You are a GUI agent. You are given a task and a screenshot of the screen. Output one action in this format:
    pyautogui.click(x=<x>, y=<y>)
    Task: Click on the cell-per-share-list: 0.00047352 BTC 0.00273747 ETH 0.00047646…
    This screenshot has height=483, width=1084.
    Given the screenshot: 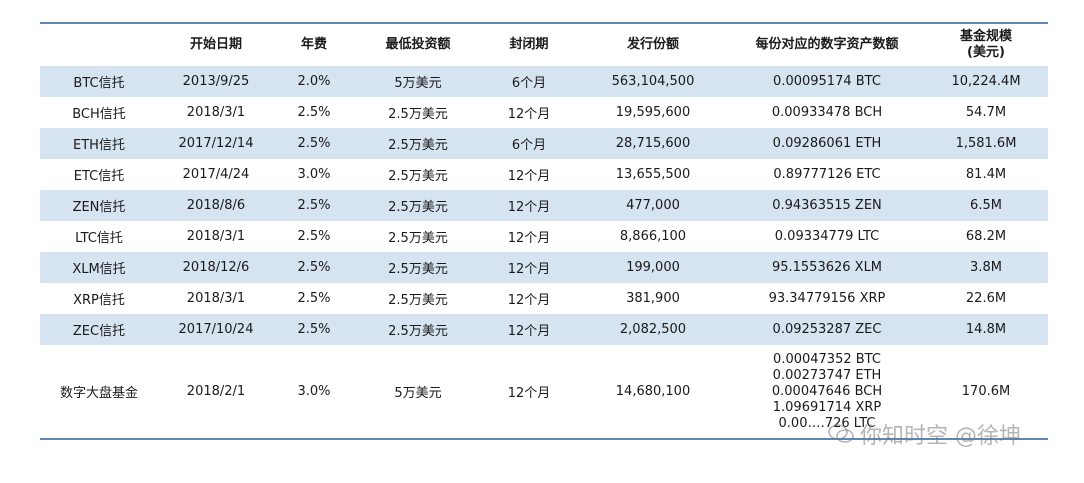 What is the action you would take?
    pyautogui.click(x=827, y=392)
    